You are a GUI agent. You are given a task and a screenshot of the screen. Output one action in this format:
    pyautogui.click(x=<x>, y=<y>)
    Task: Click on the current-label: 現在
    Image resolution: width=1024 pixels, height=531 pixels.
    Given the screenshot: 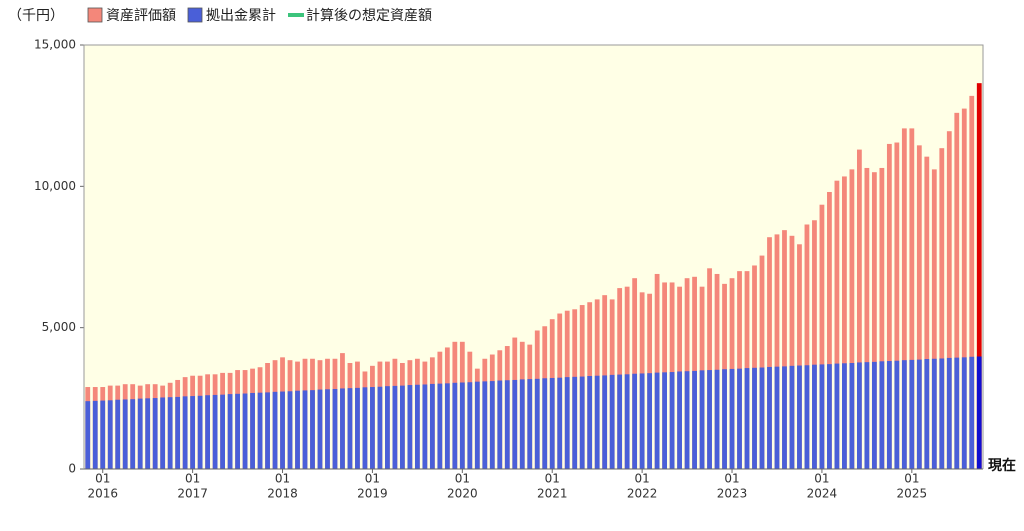 What is the action you would take?
    pyautogui.click(x=1002, y=465)
    